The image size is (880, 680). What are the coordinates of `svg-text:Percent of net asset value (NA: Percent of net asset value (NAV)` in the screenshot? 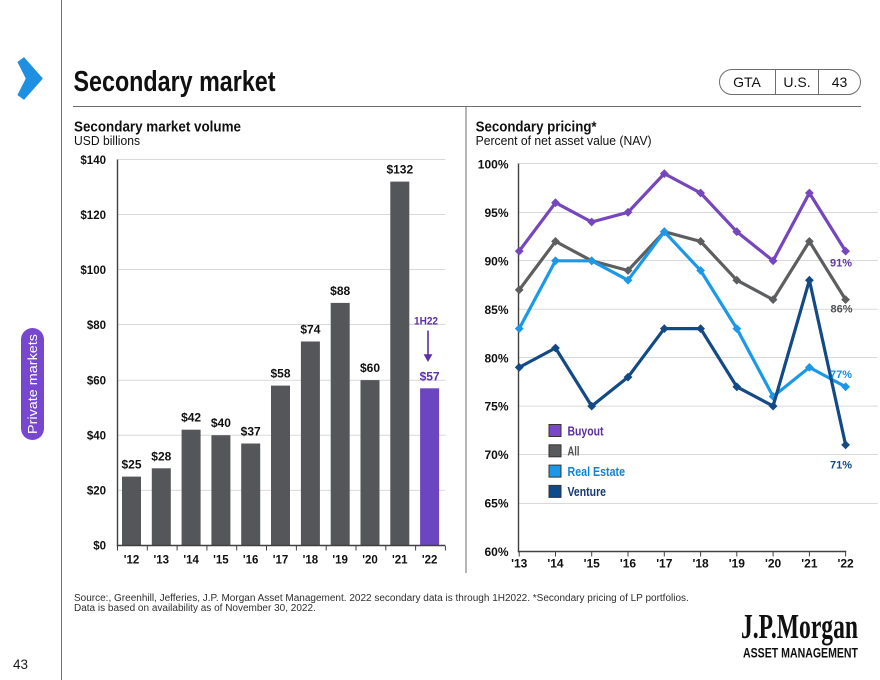 It's located at (564, 140).